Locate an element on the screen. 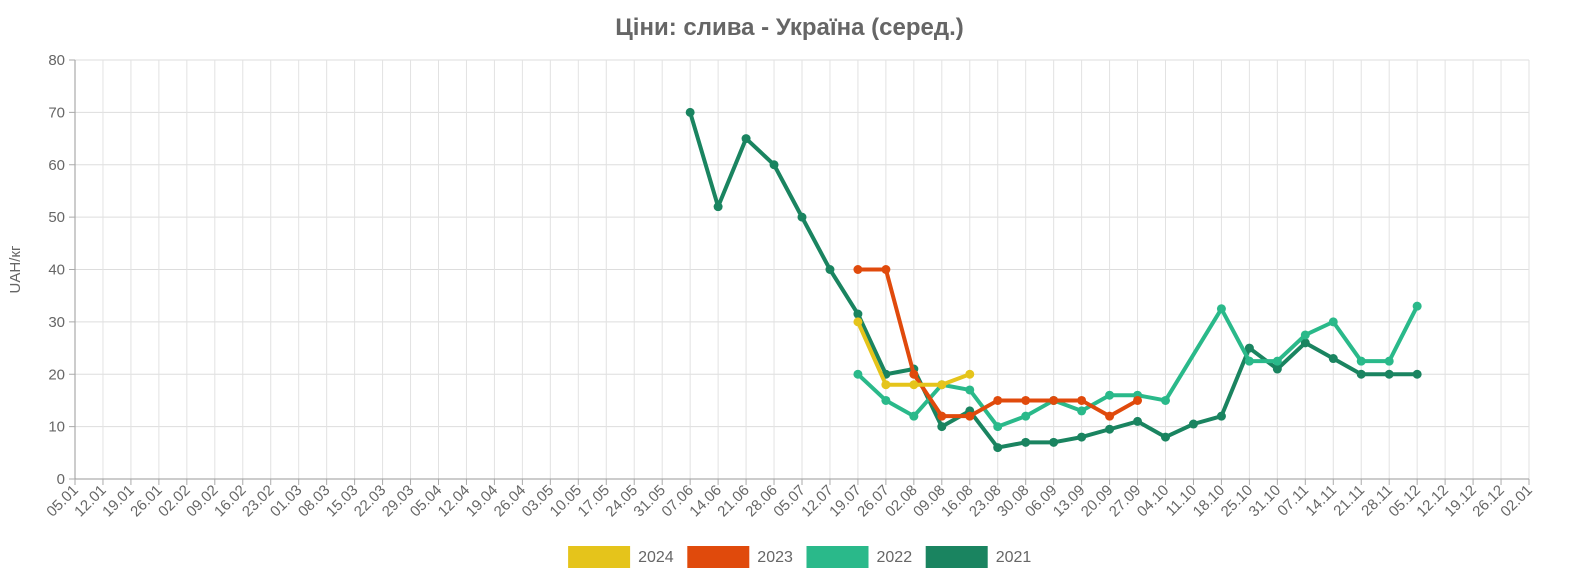 The height and width of the screenshot is (584, 1579). series-2024 is located at coordinates (914, 353).